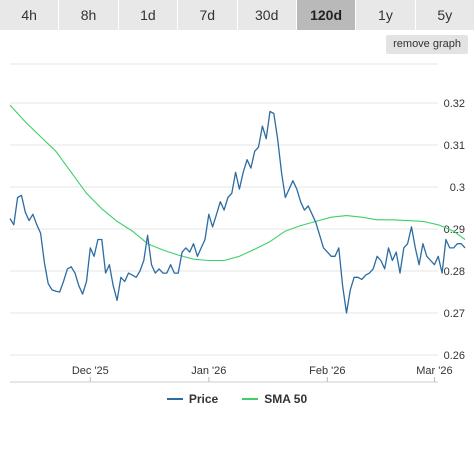 The image size is (474, 455). I want to click on x-tick-label: Feb '26, so click(327, 371).